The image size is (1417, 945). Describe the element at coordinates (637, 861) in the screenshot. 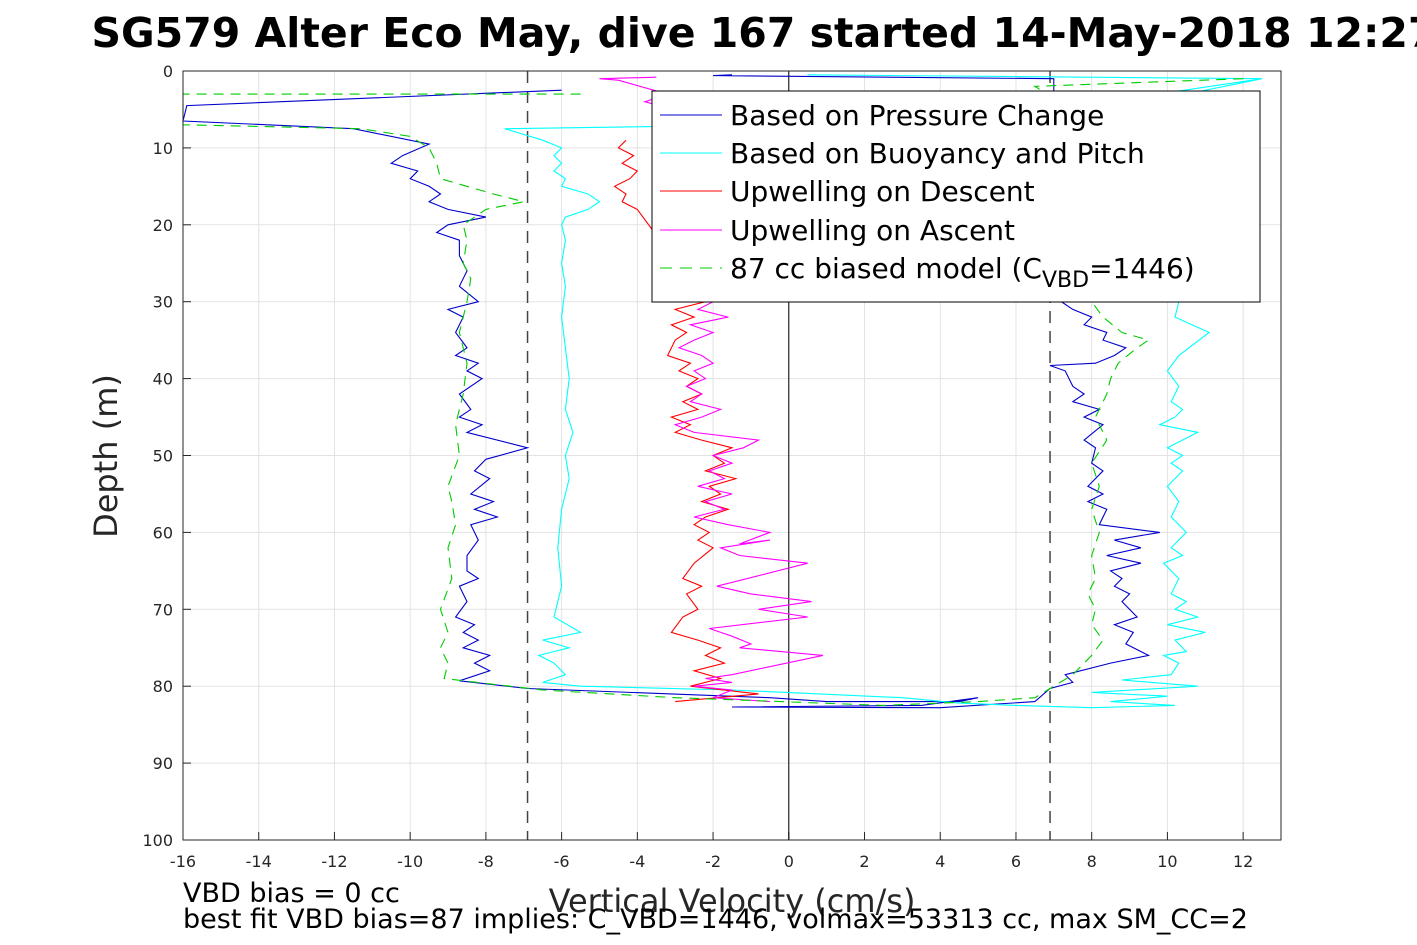

I see `x-tick-label: -4` at that location.